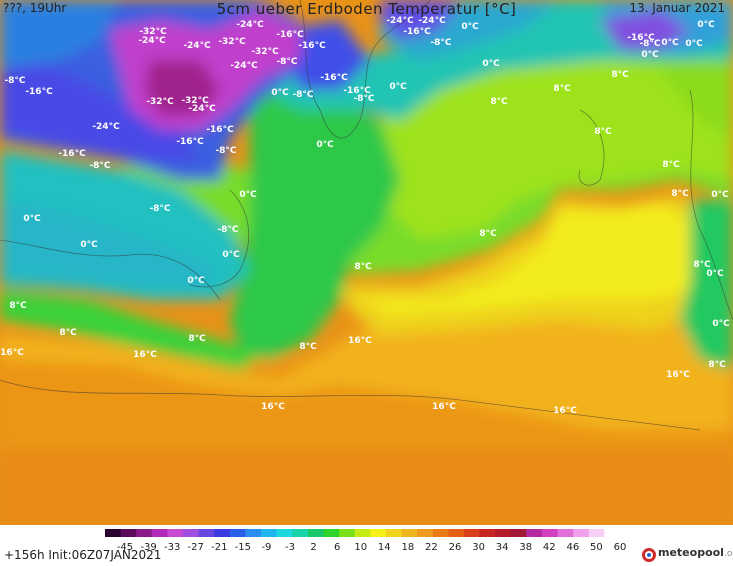 Image resolution: width=733 pixels, height=566 pixels. Describe the element at coordinates (455, 547) in the screenshot. I see `scale-tick-label: 26` at that location.